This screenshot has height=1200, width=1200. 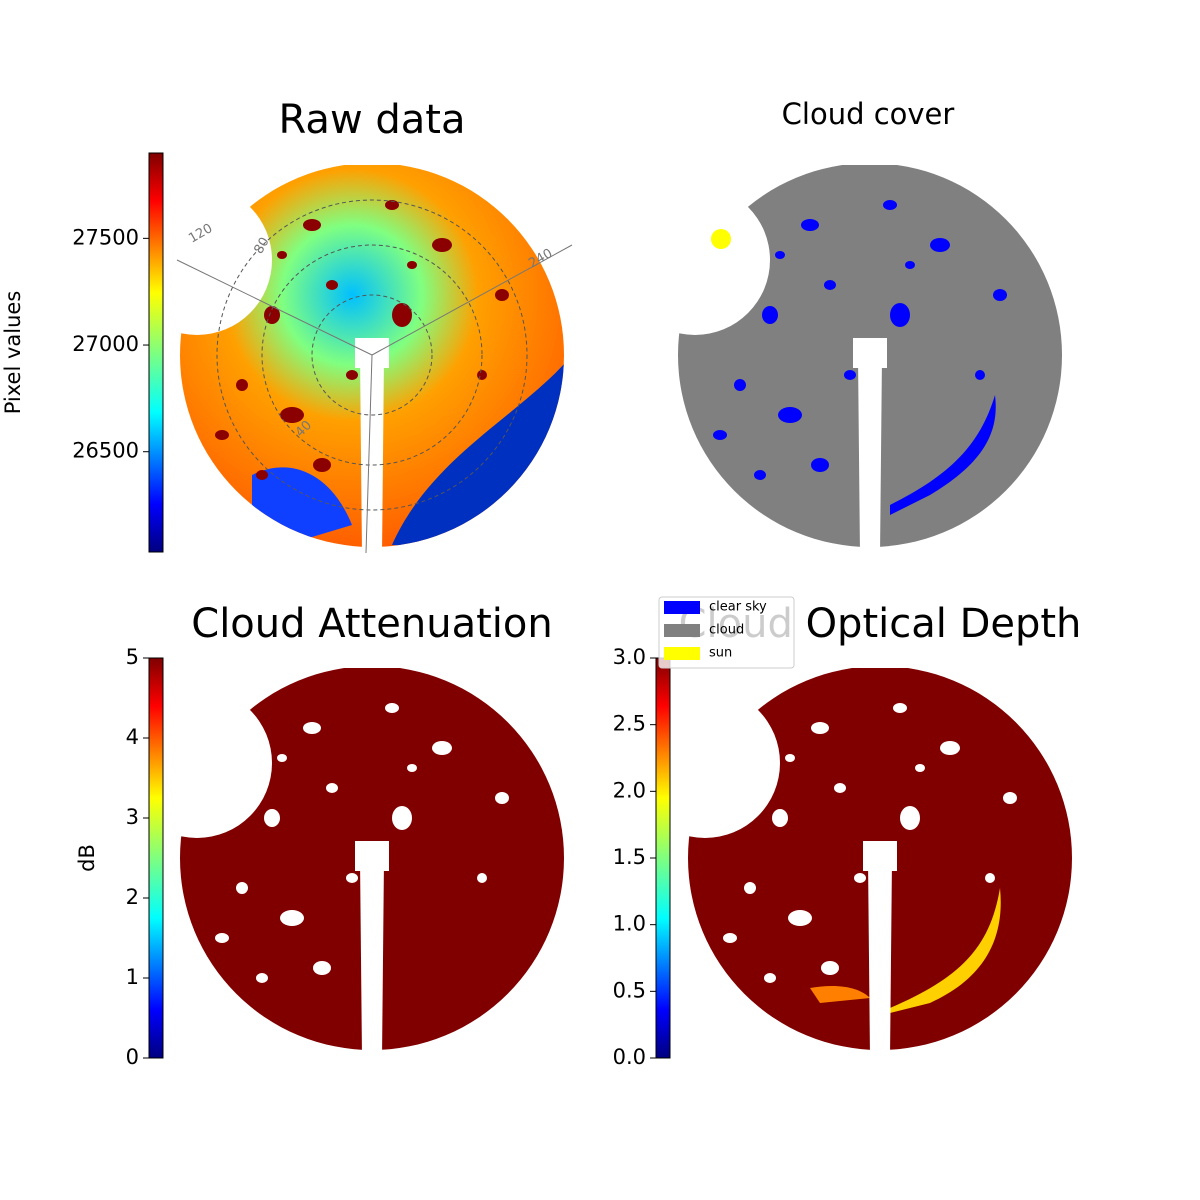 I want to click on tick-label: 1.5, so click(x=629, y=857).